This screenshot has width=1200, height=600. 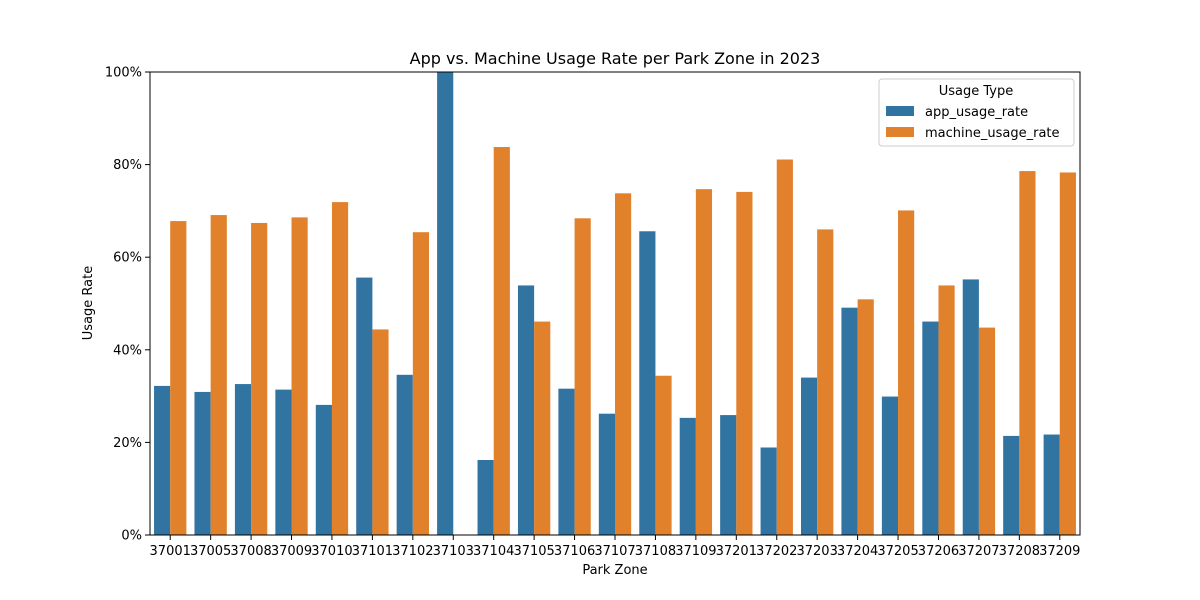 What do you see at coordinates (170, 551) in the screenshot?
I see `x-tick-label: 37001` at bounding box center [170, 551].